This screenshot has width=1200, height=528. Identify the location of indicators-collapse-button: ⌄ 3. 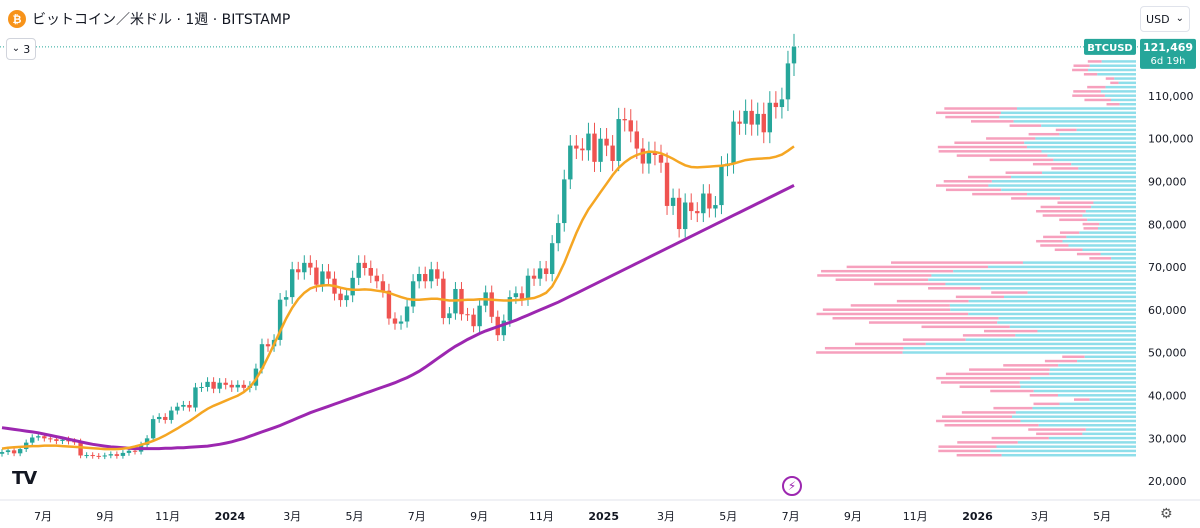
(21, 49).